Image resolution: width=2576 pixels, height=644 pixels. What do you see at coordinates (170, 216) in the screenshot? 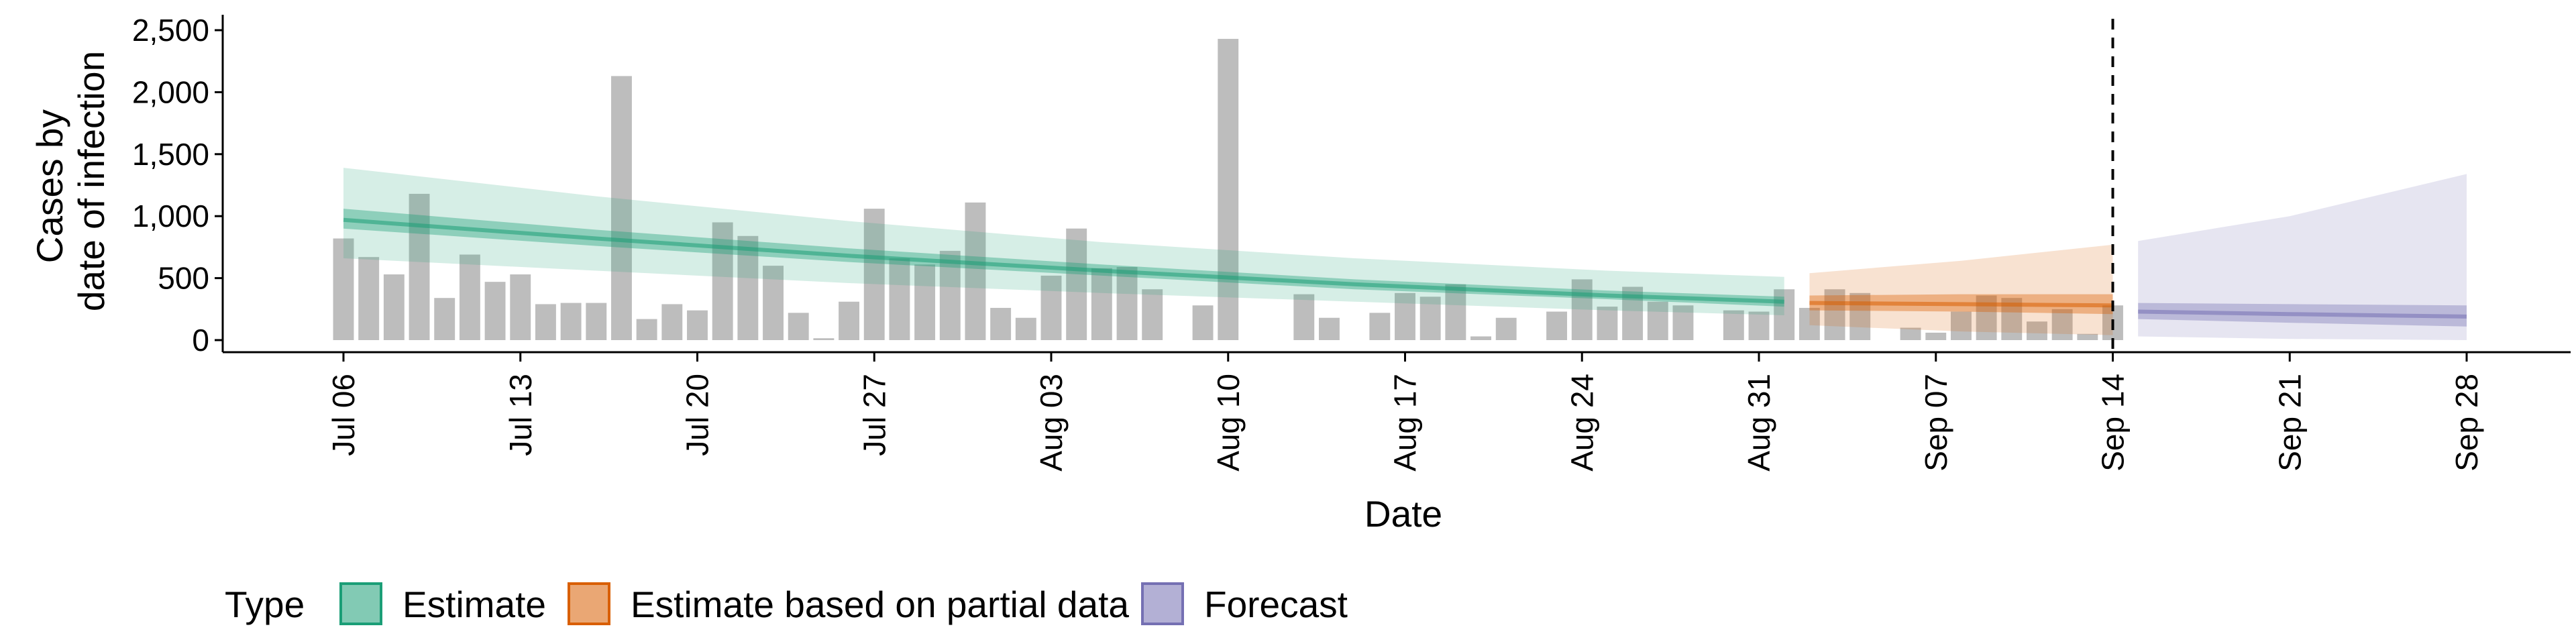
I see `y-tick-label-1000: 1,000` at bounding box center [170, 216].